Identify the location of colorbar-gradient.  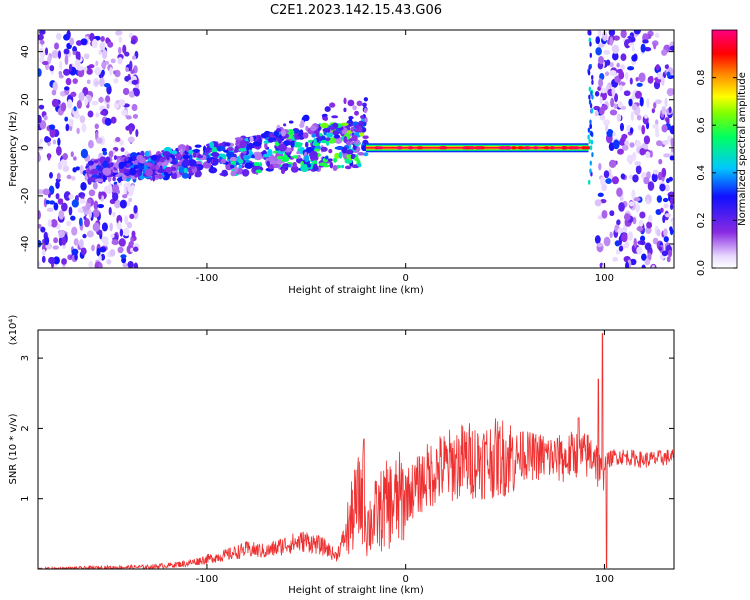
(724, 149).